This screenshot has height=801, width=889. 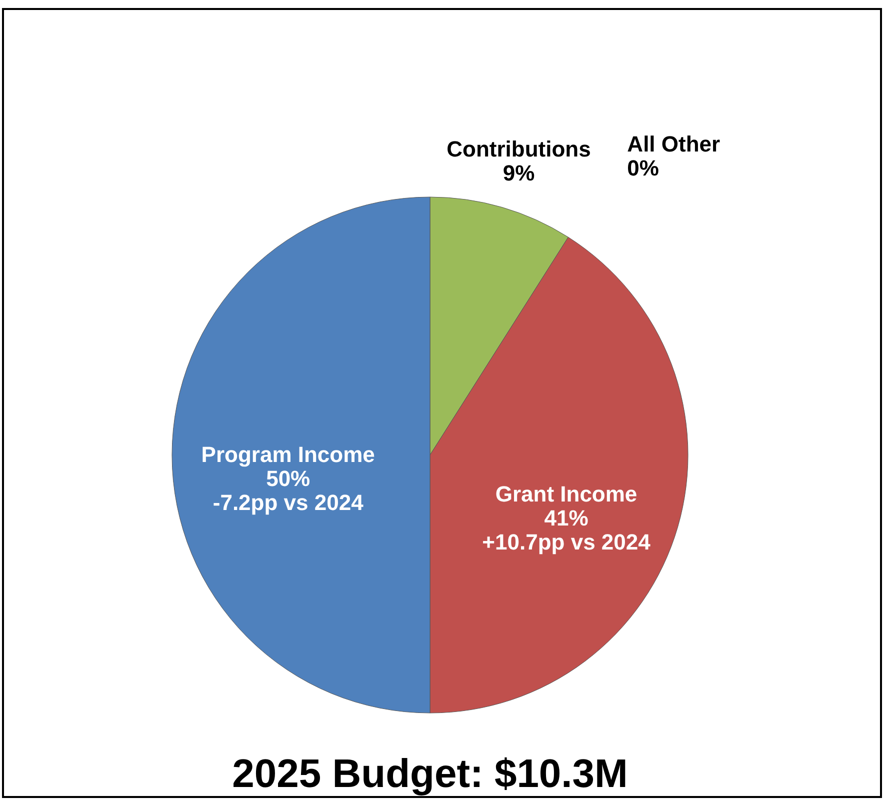 I want to click on data-label: 41%, so click(x=566, y=518).